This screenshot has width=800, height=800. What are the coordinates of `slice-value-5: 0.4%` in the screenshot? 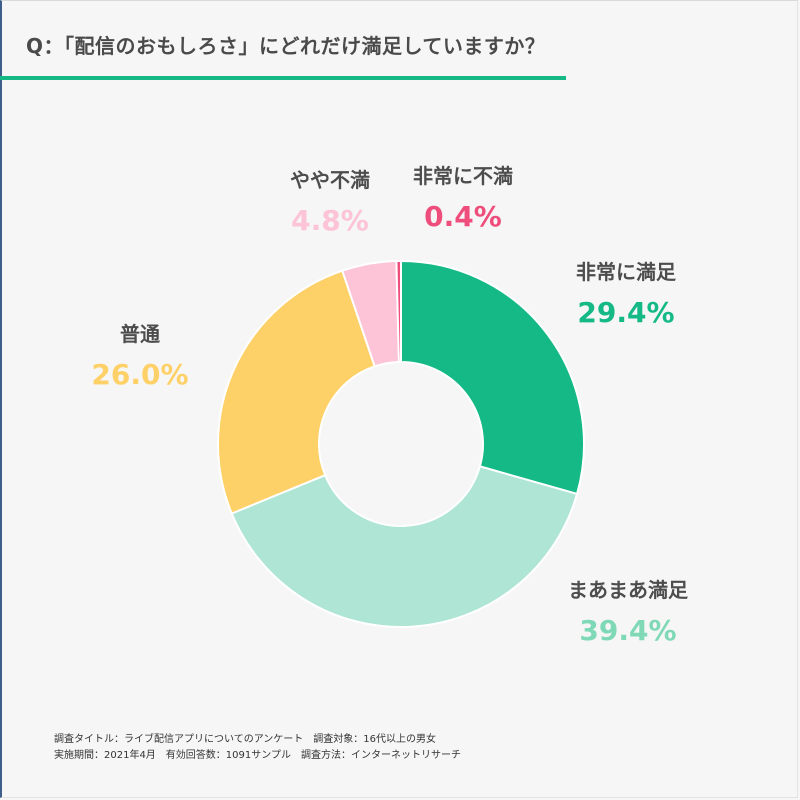 It's located at (463, 216).